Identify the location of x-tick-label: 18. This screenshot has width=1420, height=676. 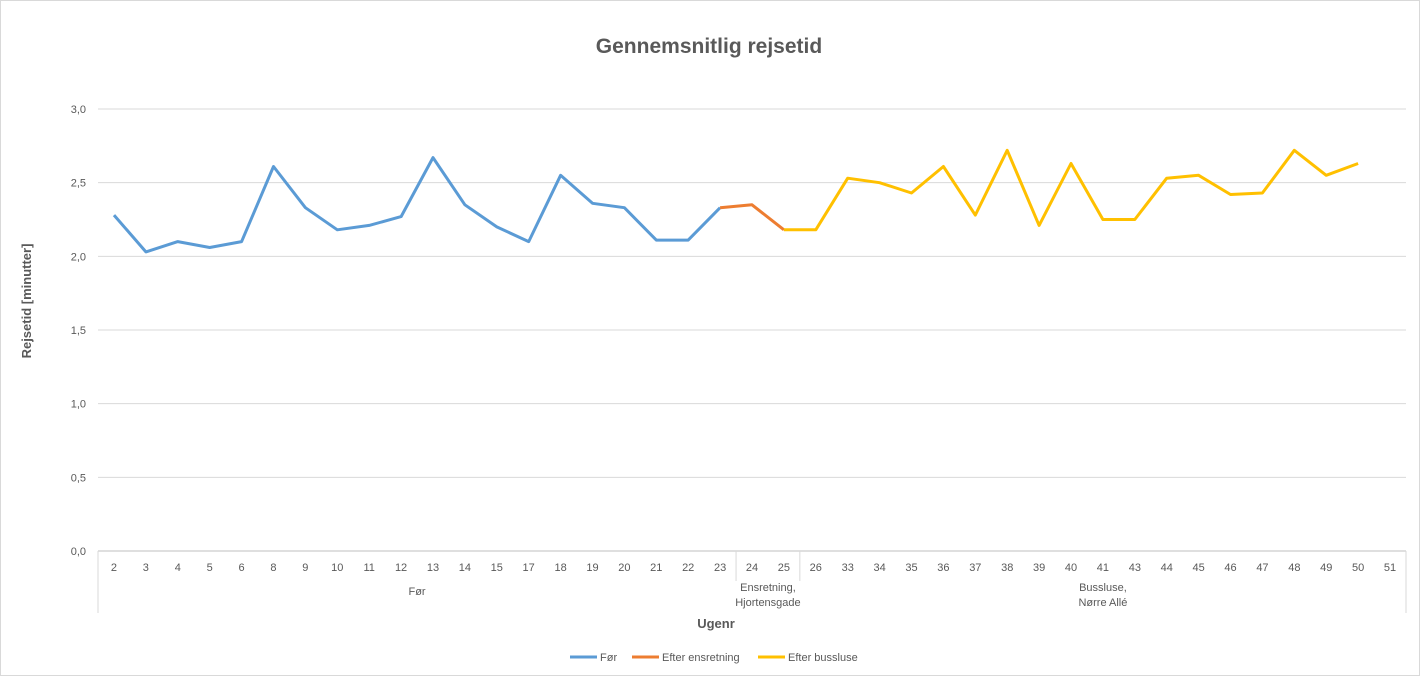
(560, 568).